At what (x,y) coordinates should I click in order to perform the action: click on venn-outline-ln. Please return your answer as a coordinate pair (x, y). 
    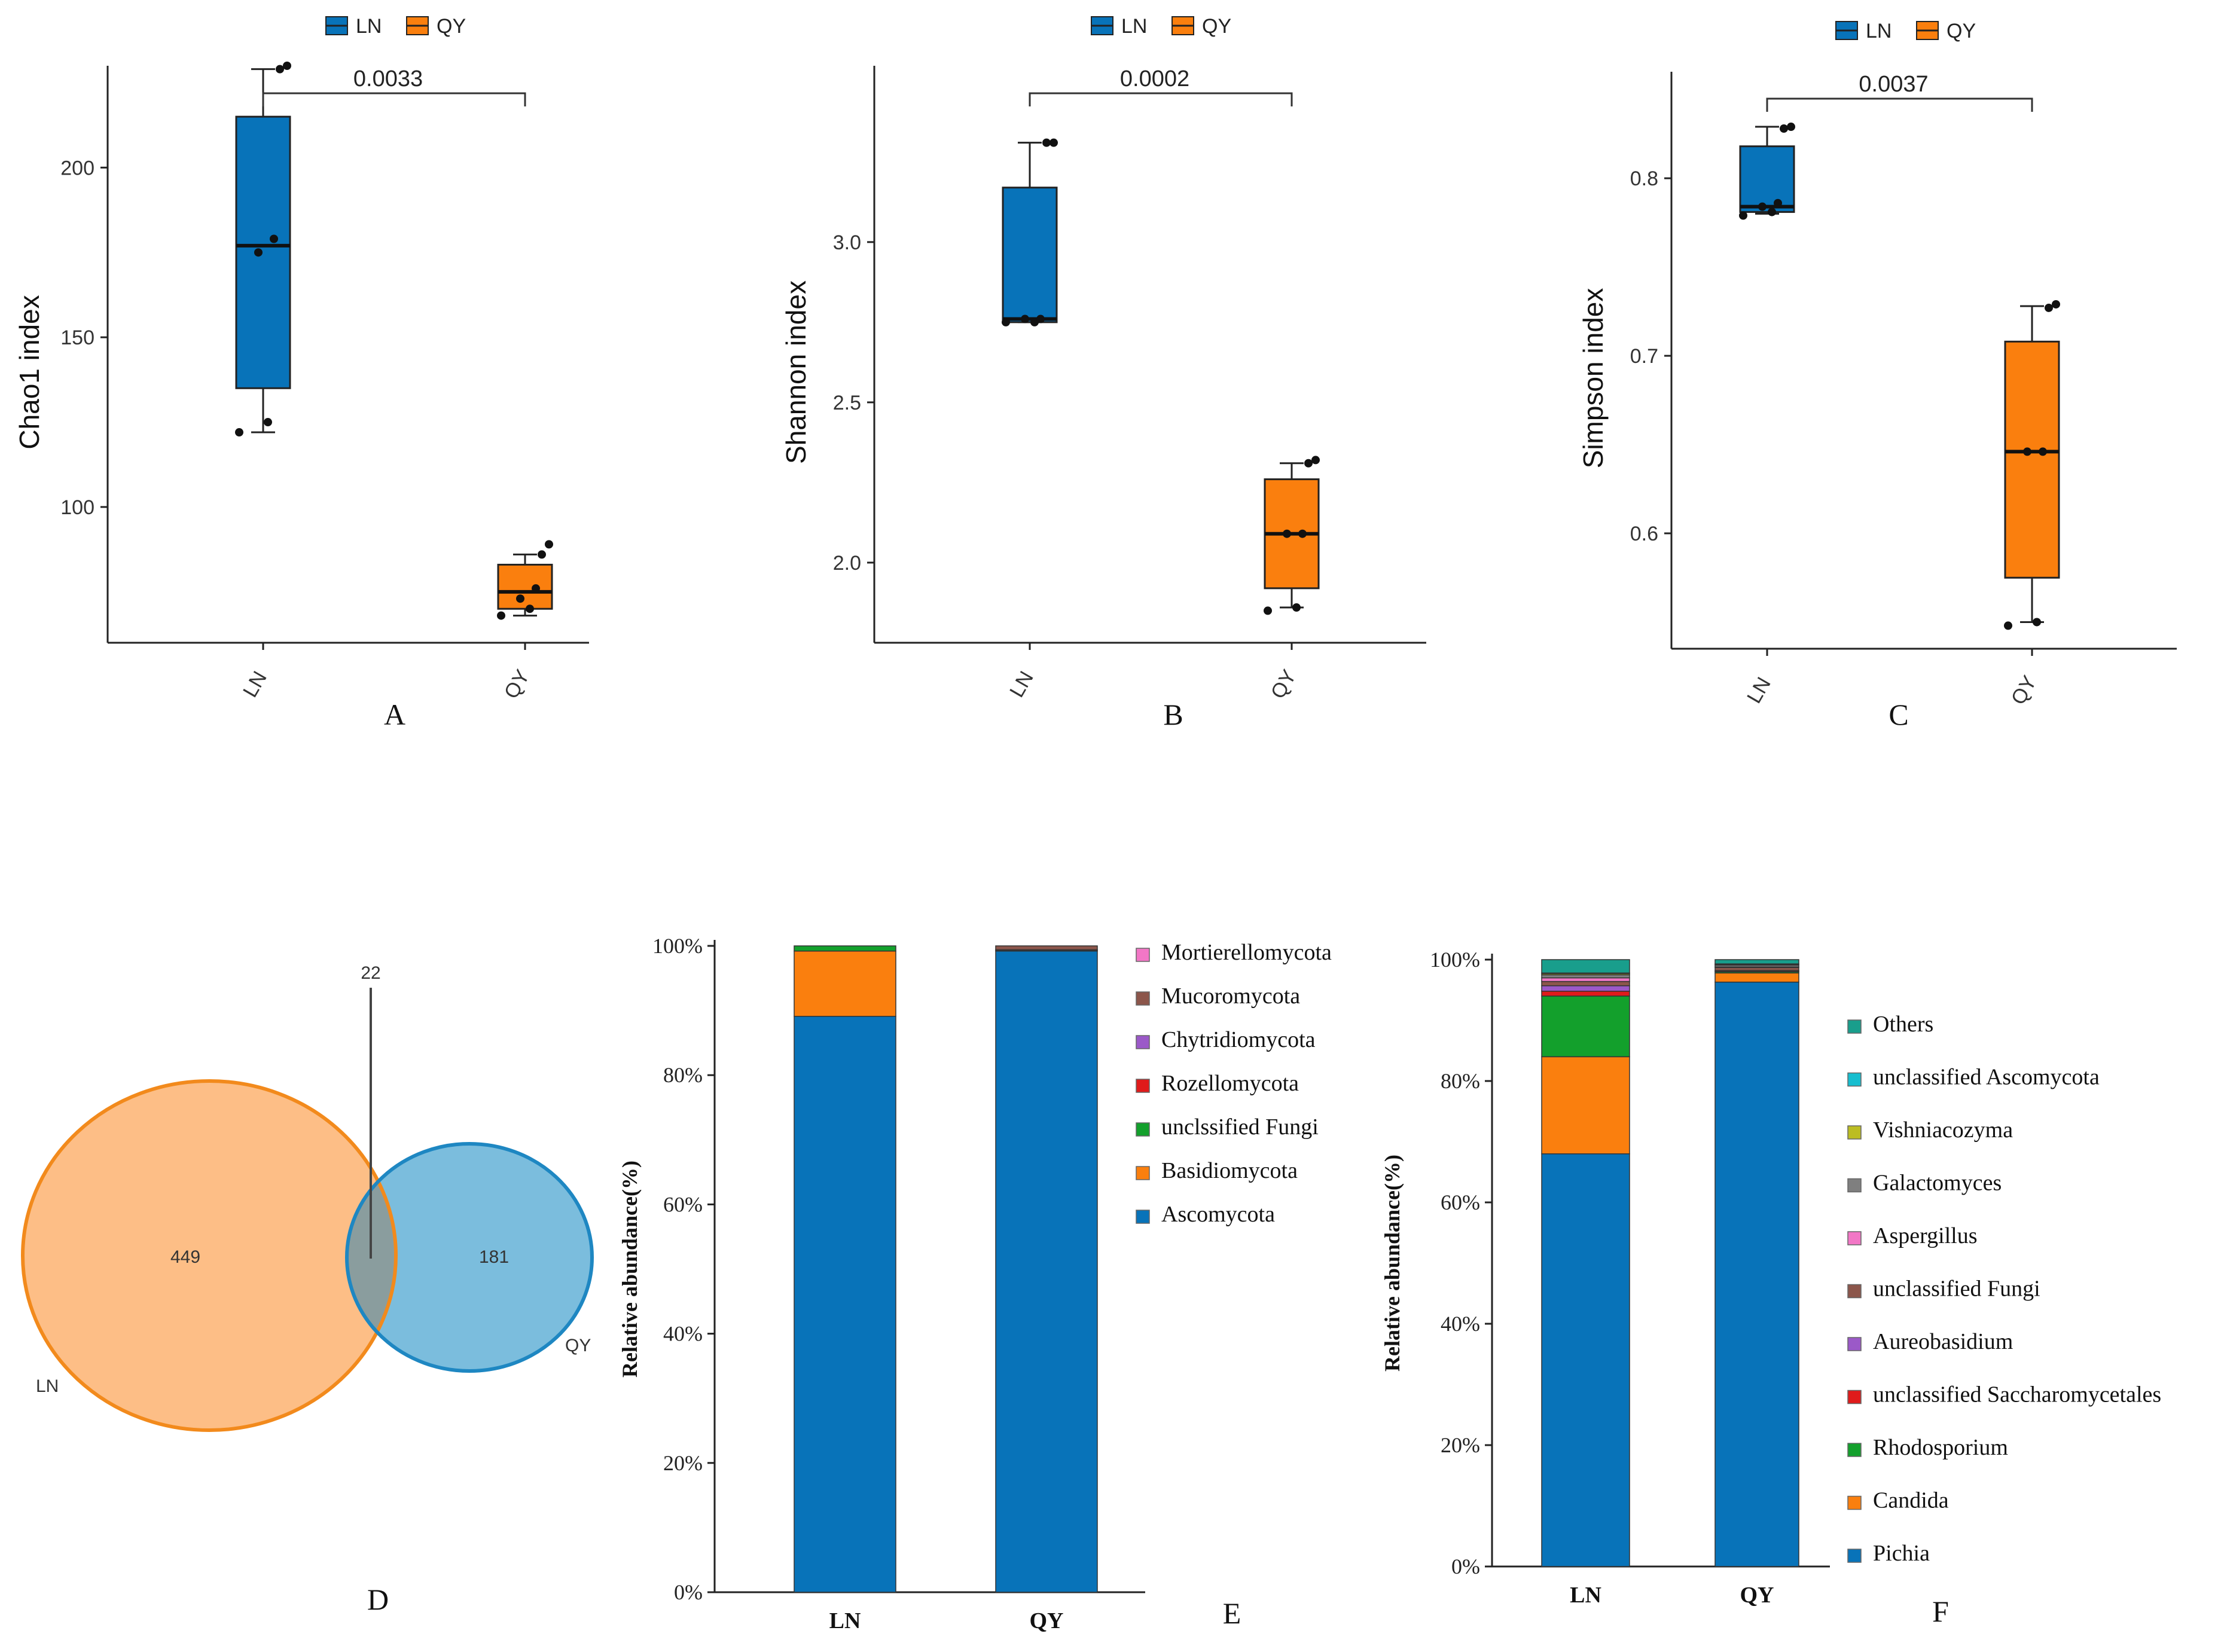
    Looking at the image, I should click on (209, 1256).